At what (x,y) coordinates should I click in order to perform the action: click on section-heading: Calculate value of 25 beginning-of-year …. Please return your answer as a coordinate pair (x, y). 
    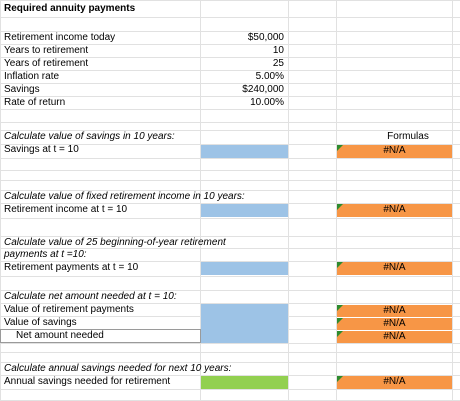
    Looking at the image, I should click on (115, 242).